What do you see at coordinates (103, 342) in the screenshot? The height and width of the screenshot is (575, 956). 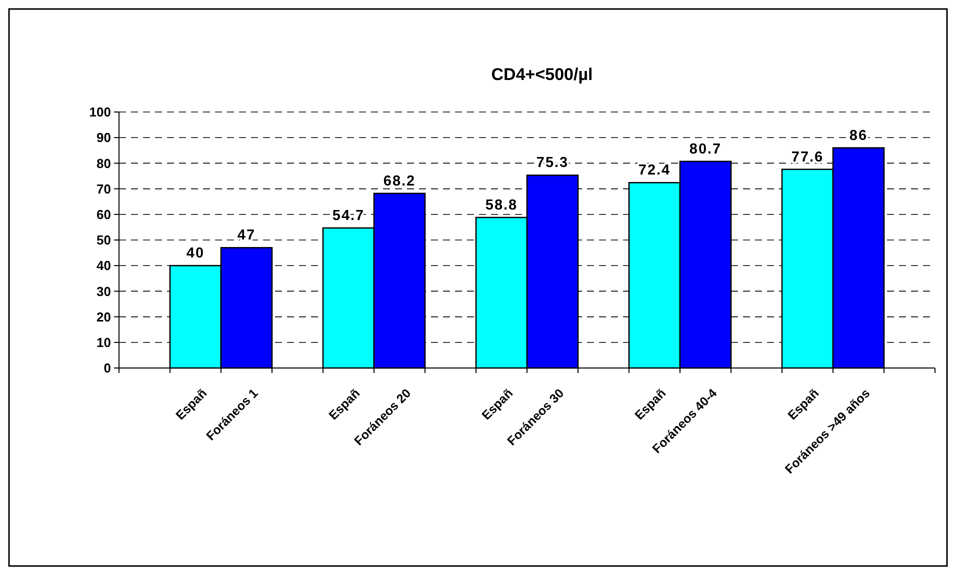 I see `y-tick-label: 10` at bounding box center [103, 342].